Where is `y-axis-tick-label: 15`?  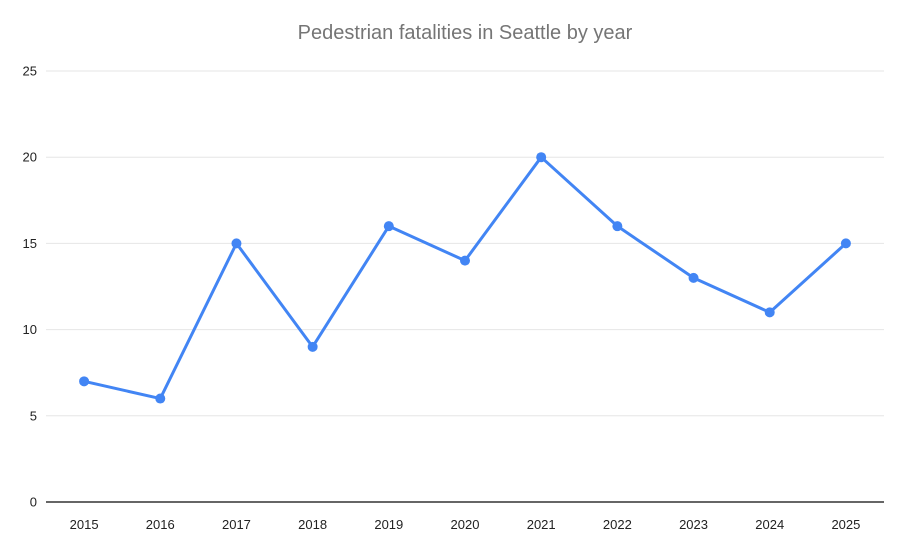 y-axis-tick-label: 15 is located at coordinates (30, 243).